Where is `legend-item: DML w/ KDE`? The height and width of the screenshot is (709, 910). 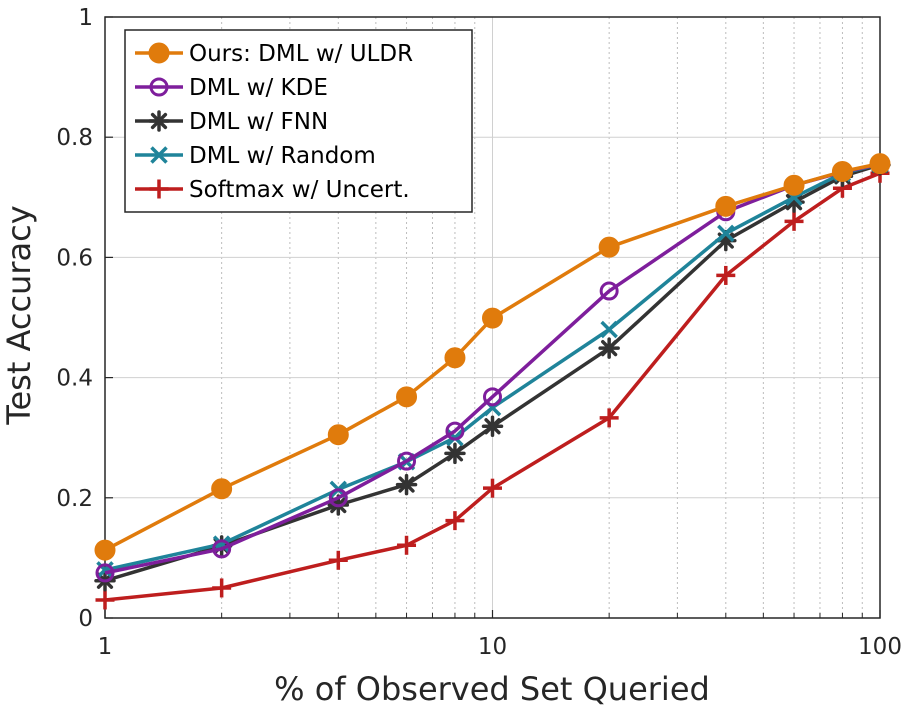 legend-item: DML w/ KDE is located at coordinates (231, 88).